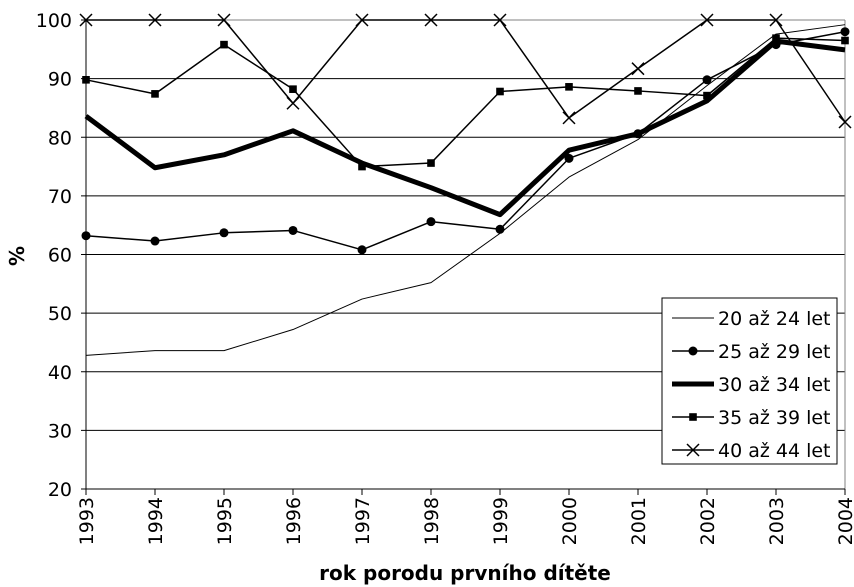 The image size is (854, 587). I want to click on y-axis-title: %, so click(17, 256).